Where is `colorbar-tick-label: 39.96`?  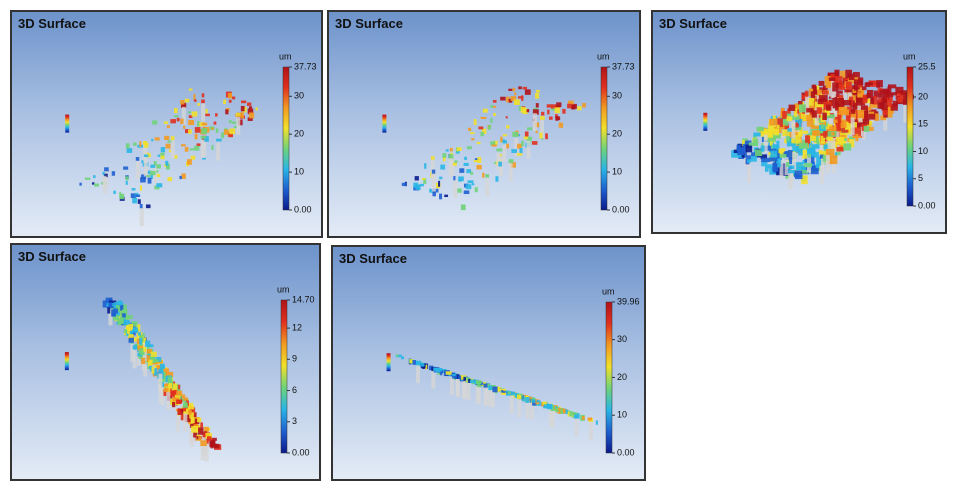
colorbar-tick-label: 39.96 is located at coordinates (628, 301).